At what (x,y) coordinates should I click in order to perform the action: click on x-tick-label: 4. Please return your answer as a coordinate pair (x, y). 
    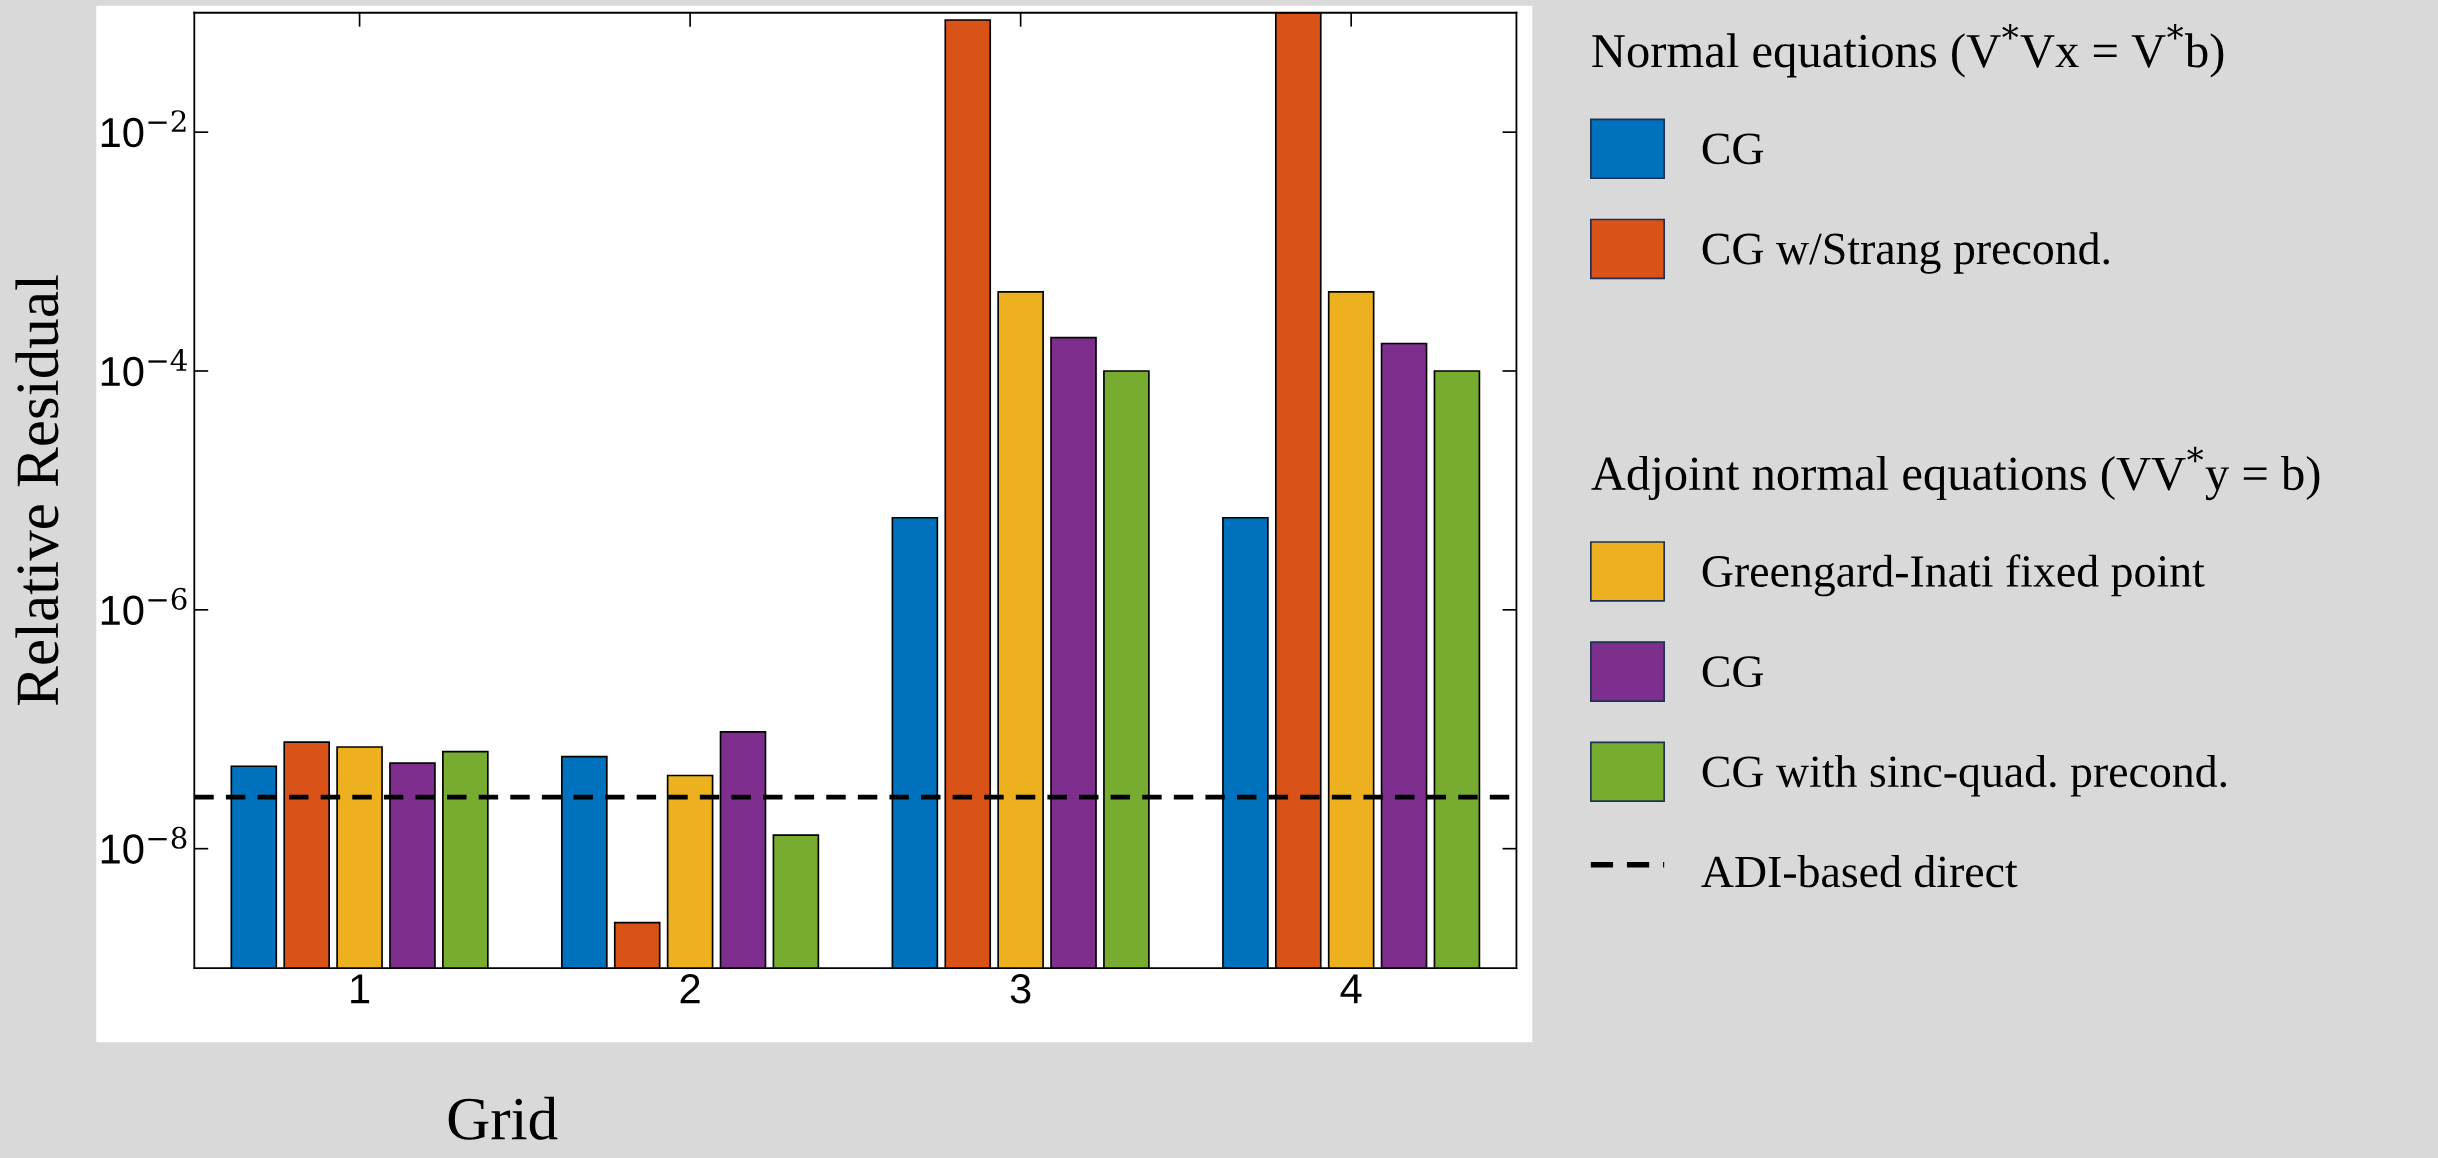
    Looking at the image, I should click on (1351, 989).